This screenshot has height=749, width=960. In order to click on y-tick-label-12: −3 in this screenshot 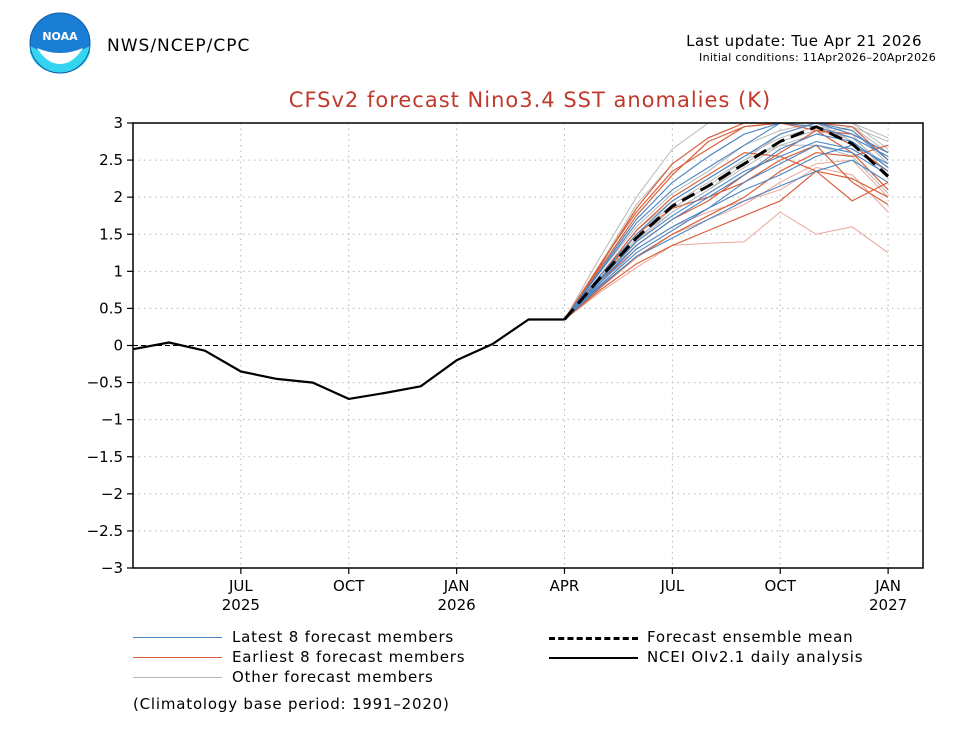, I will do `click(112, 568)`.